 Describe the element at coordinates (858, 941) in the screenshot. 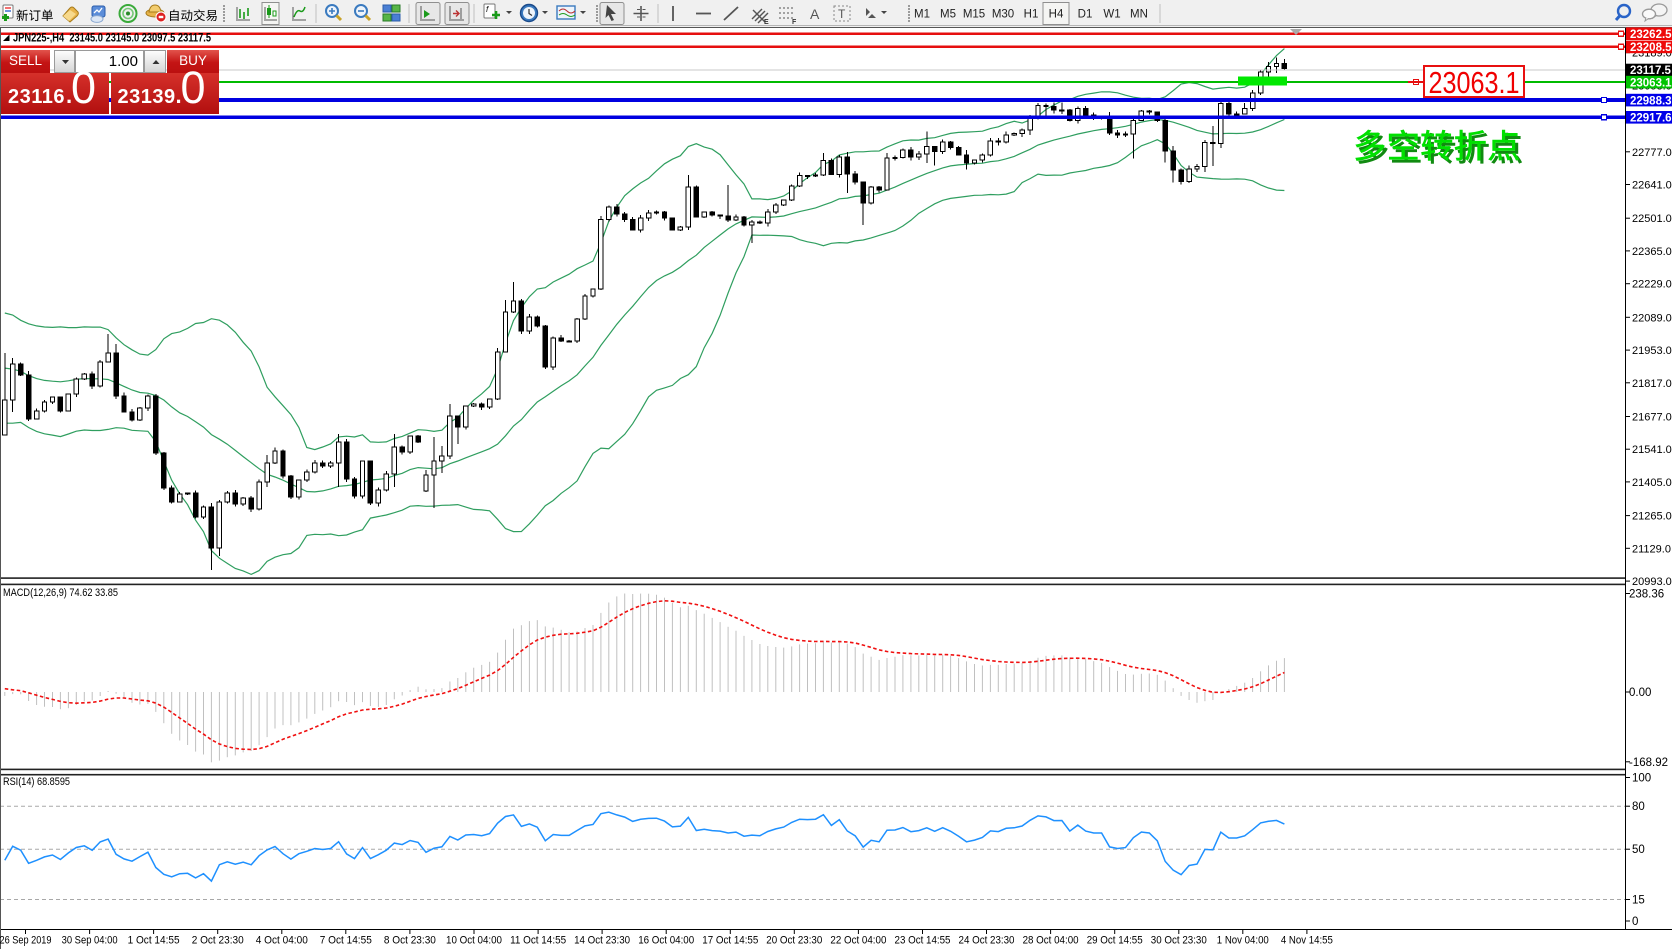

I see `svg-text: 22 Oct 04:00` at that location.